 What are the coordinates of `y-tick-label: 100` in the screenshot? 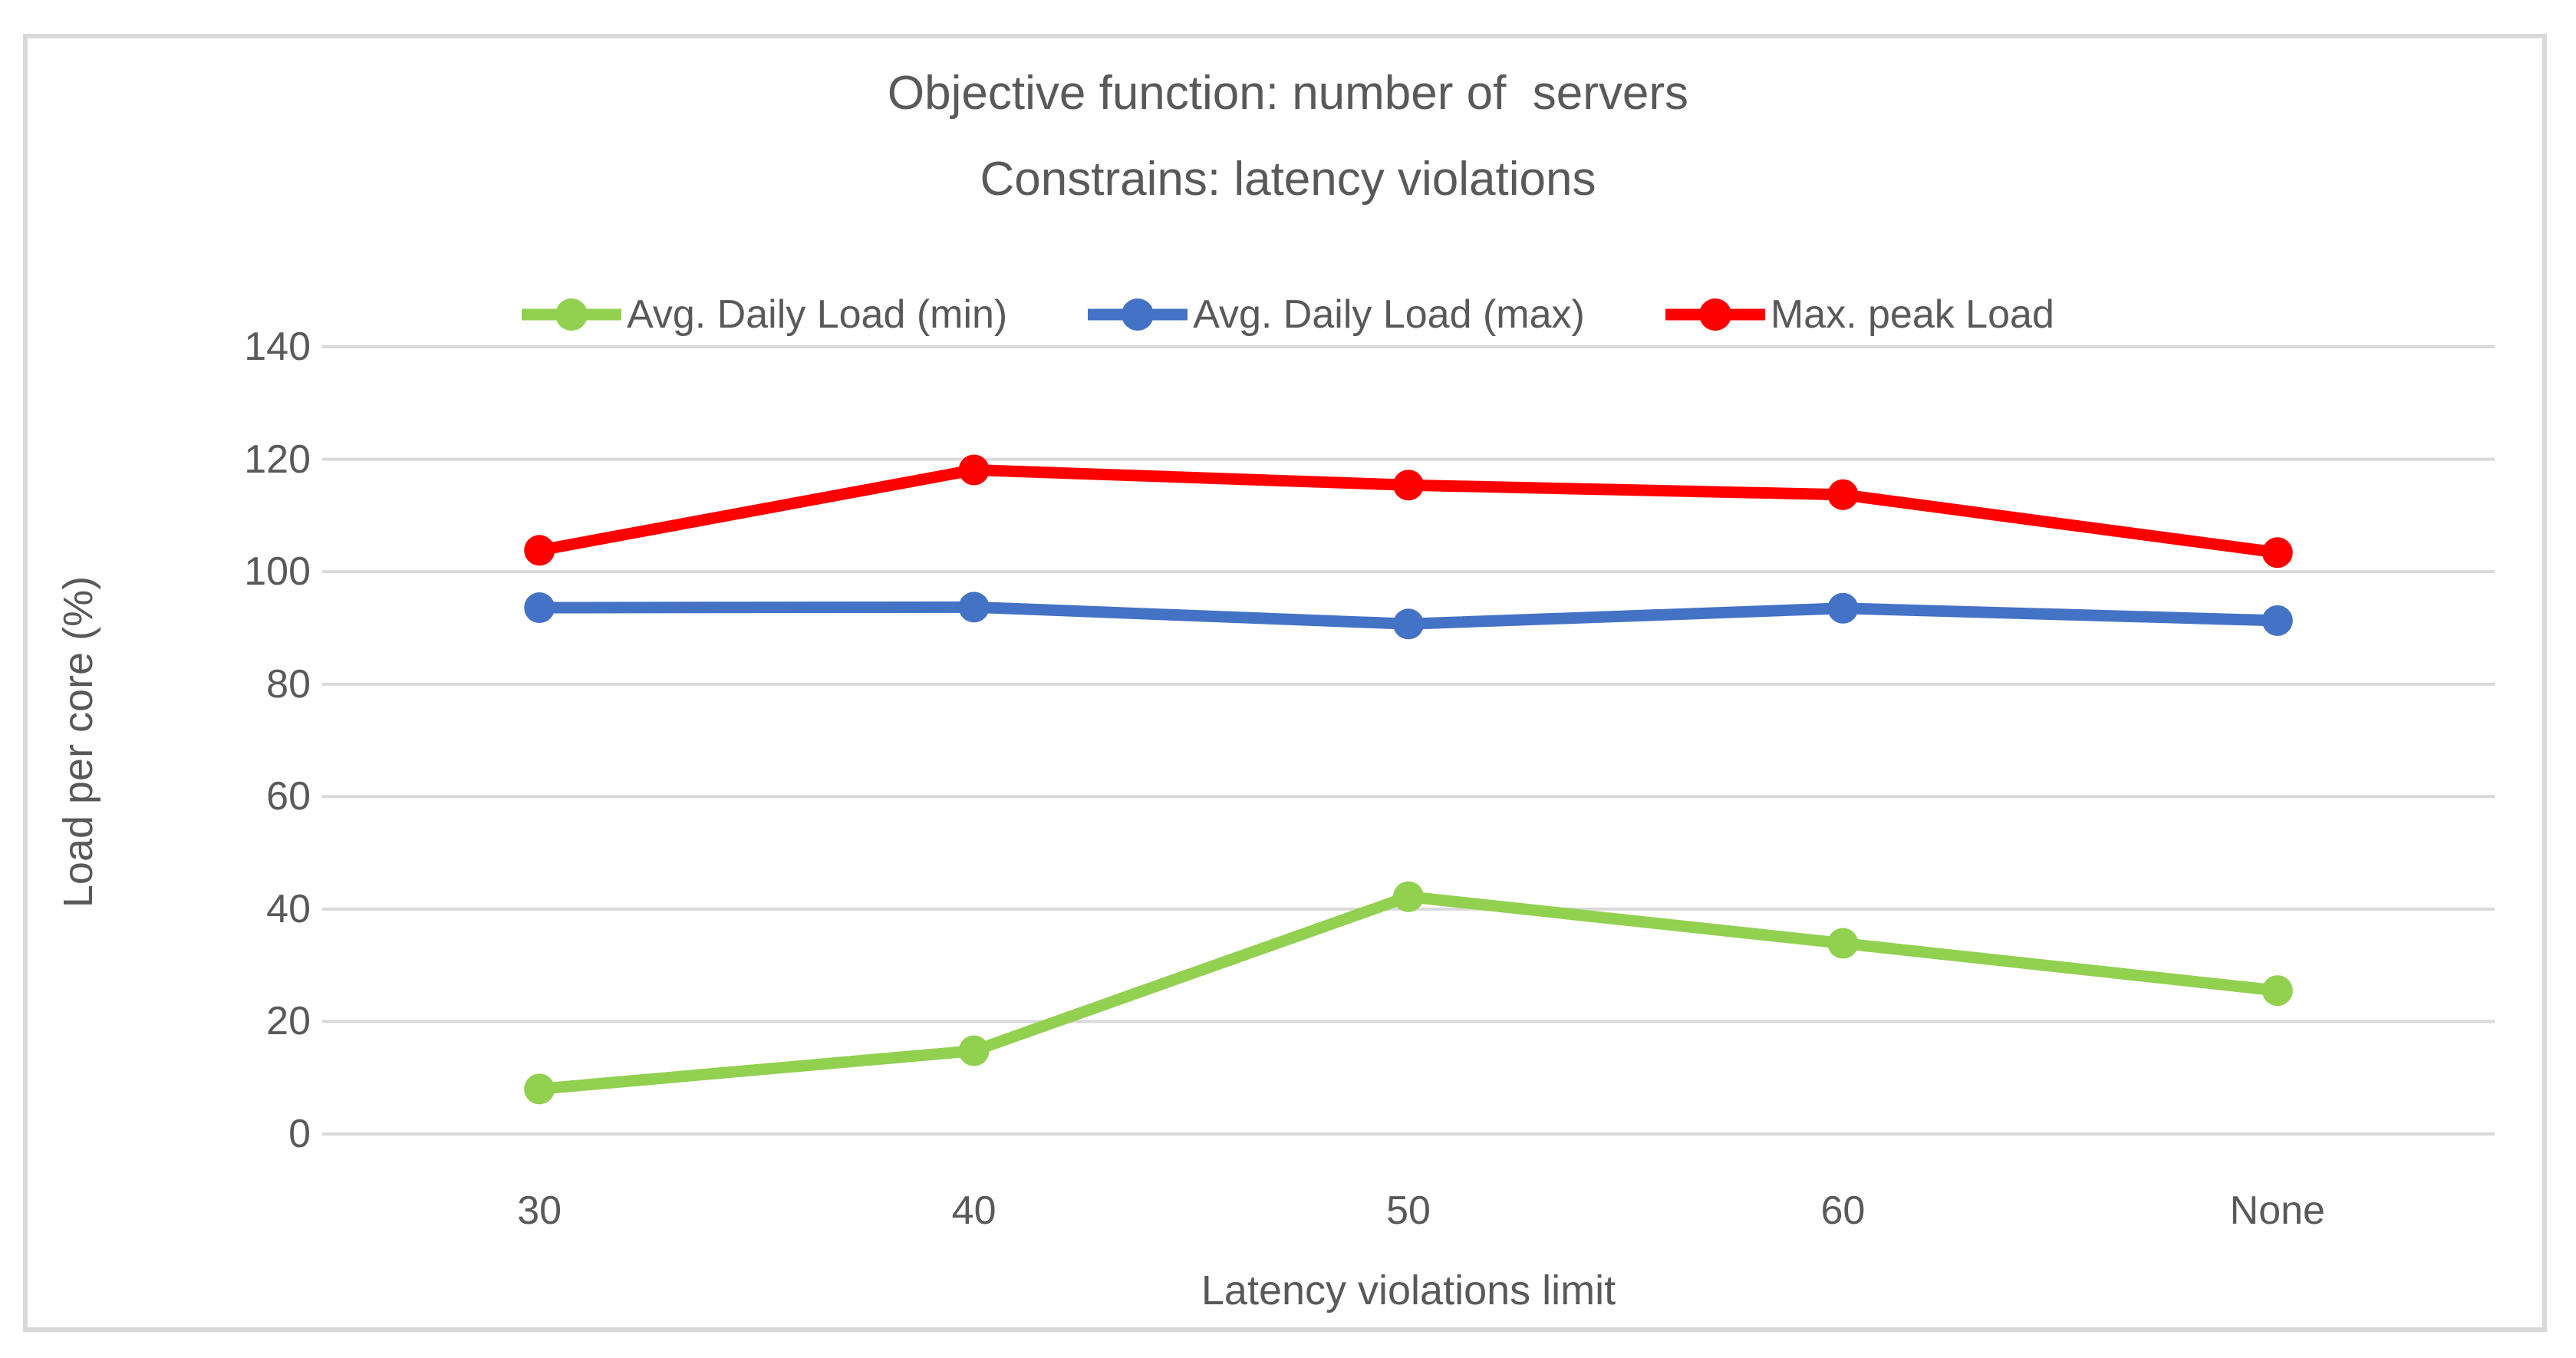 It's located at (277, 572).